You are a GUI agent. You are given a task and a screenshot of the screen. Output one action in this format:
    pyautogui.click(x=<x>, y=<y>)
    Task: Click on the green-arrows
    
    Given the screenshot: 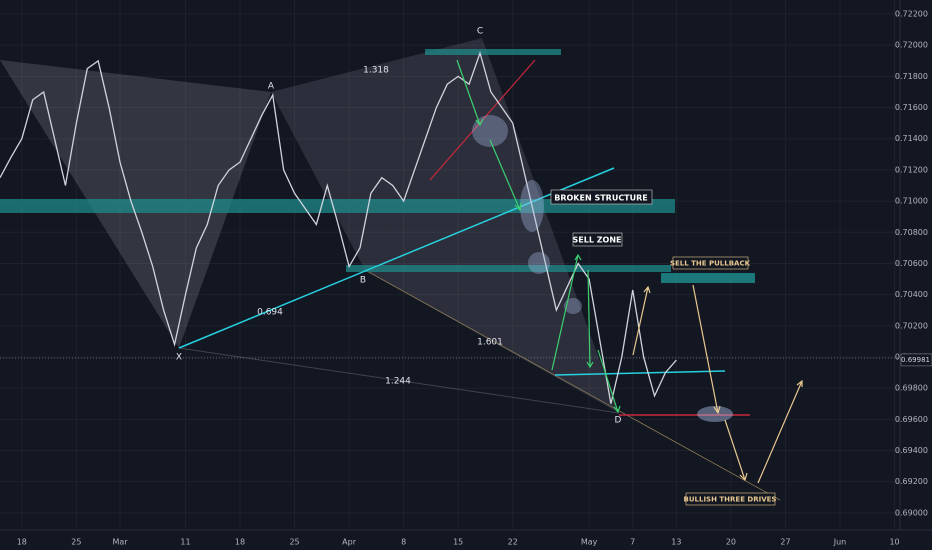 What is the action you would take?
    pyautogui.click(x=538, y=236)
    